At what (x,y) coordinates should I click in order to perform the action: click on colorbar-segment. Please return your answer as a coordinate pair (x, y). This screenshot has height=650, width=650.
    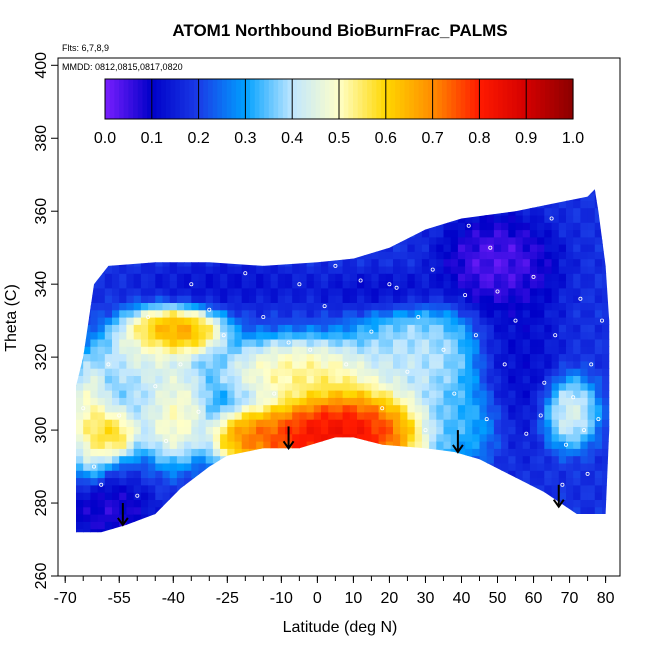
    Looking at the image, I should click on (150, 99).